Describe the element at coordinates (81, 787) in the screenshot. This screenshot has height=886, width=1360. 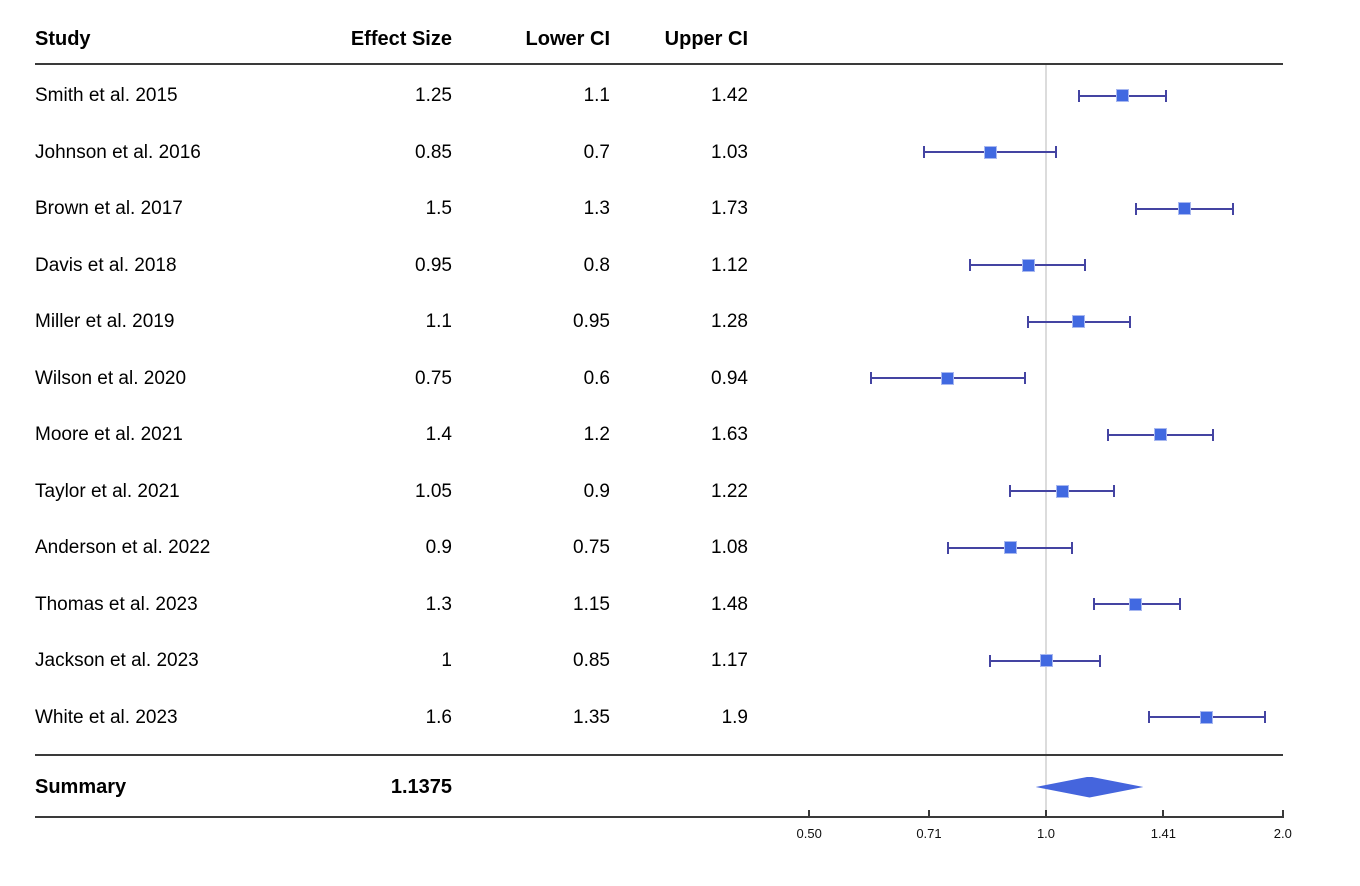
I see `summary-label: Summary` at that location.